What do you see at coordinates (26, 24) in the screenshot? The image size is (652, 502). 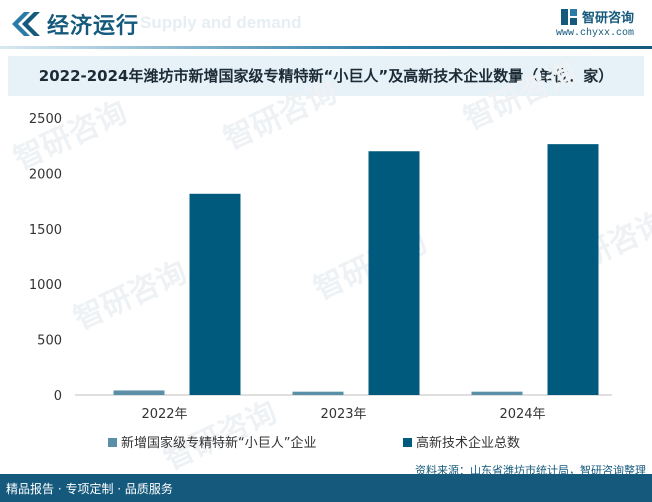 I see `double-chevron-icon` at bounding box center [26, 24].